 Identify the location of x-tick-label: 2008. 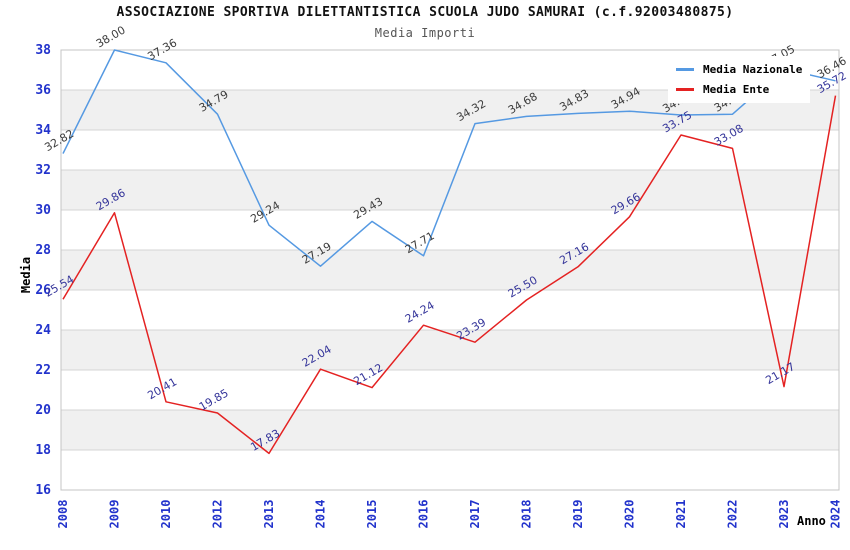
(63, 514).